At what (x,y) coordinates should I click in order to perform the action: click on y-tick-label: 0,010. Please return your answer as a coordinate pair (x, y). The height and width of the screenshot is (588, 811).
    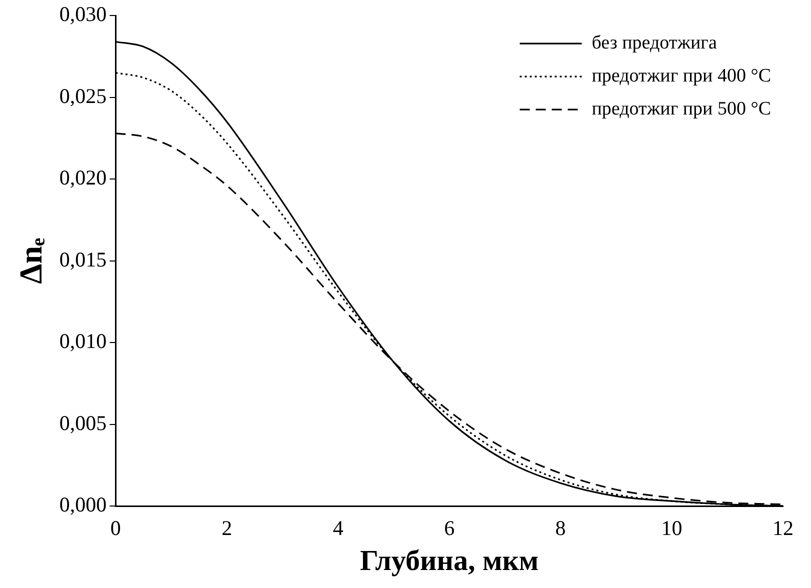
    Looking at the image, I should click on (83, 341).